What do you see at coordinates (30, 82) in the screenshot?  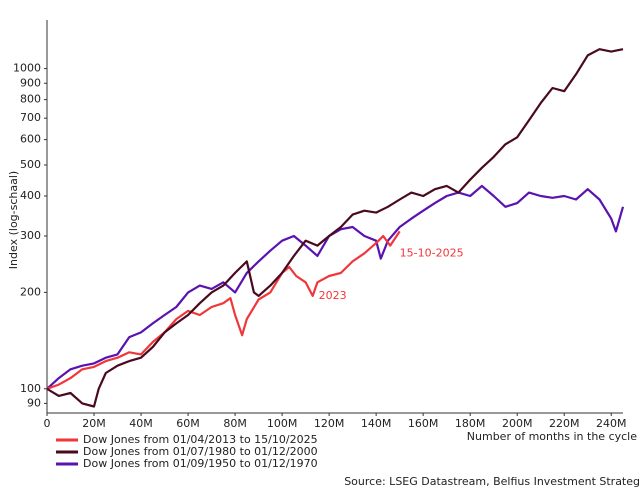 I see `y-tick-label: 900` at bounding box center [30, 82].